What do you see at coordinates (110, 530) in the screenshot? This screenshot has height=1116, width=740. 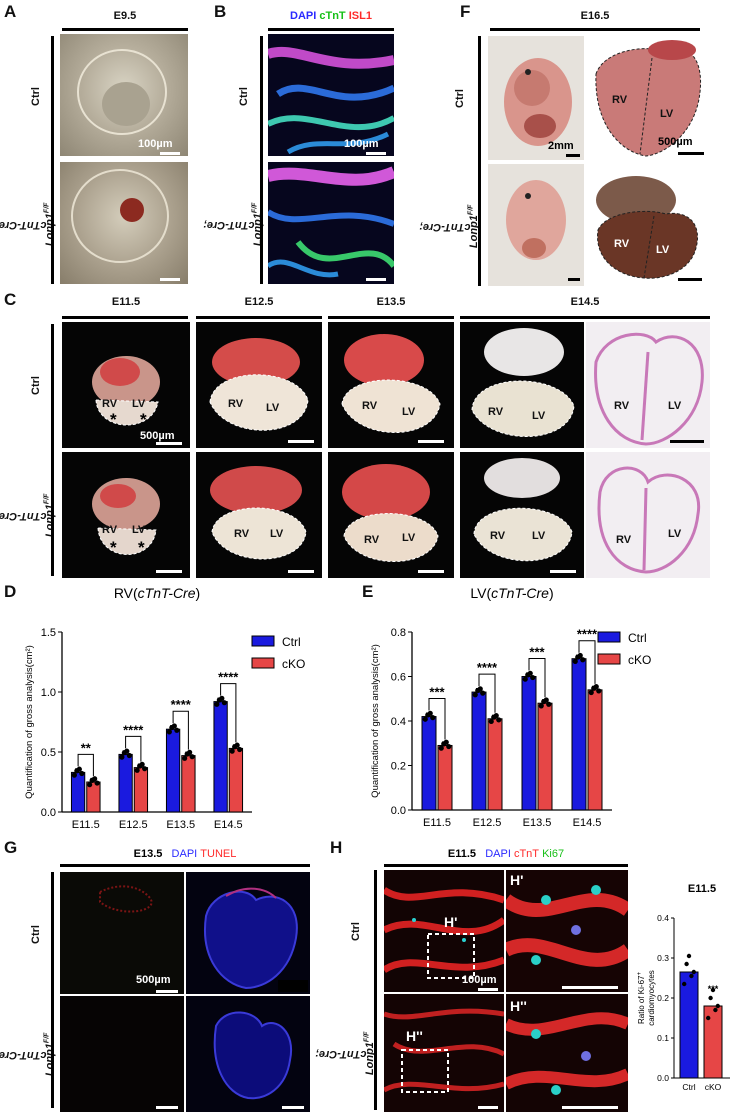 I see `panel-c-mut-e11-rv: RV` at bounding box center [110, 530].